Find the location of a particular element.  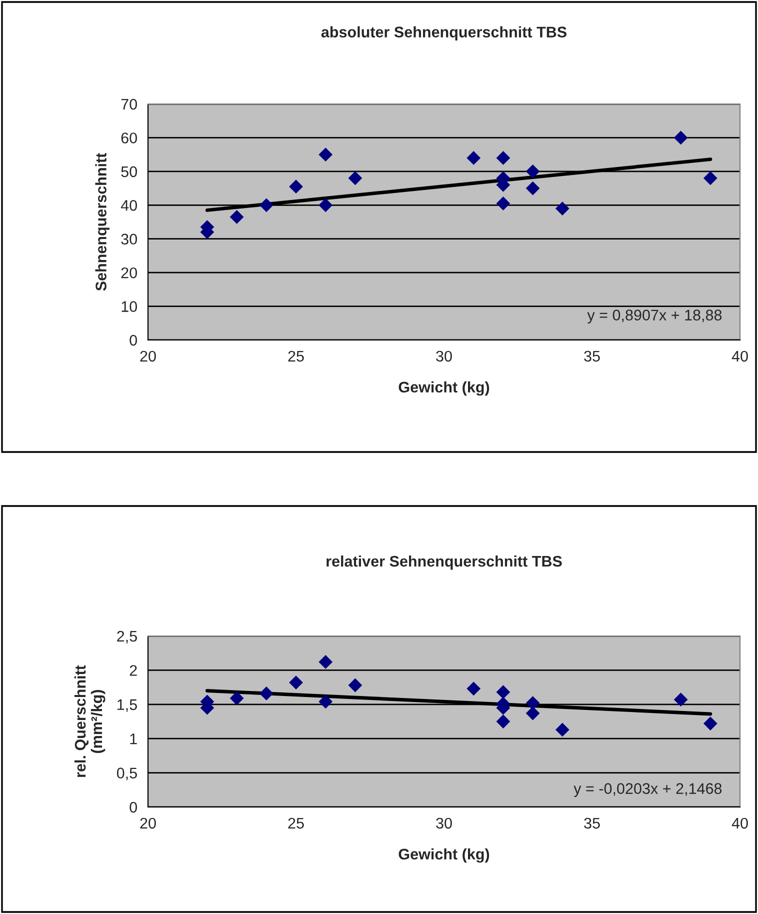

annotation: y = -0,0203x + 2,1468 is located at coordinates (648, 790).